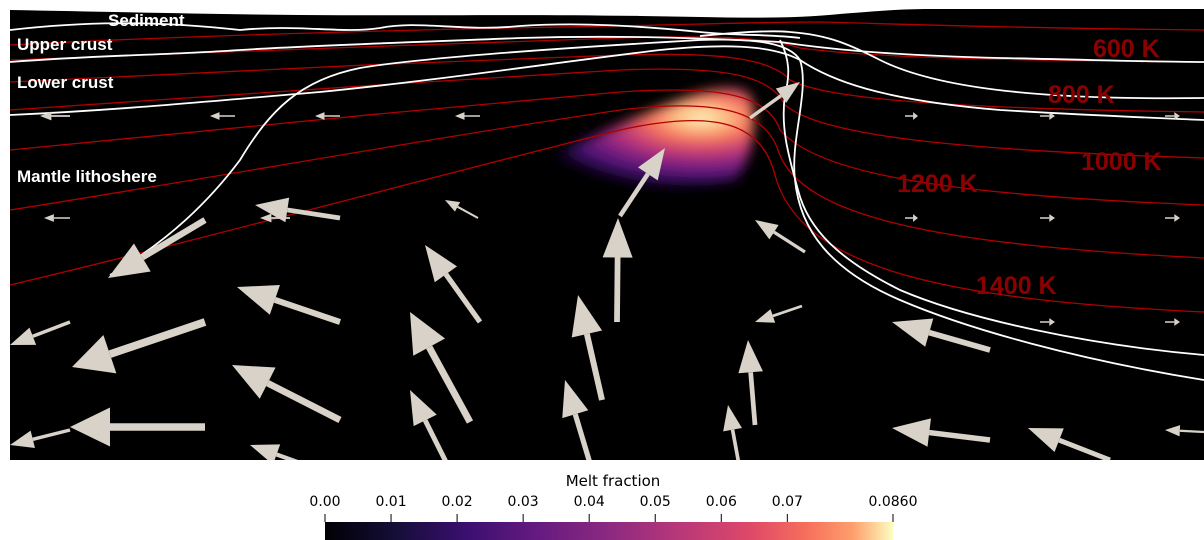 The width and height of the screenshot is (1204, 540). Describe the element at coordinates (65, 44) in the screenshot. I see `upper-crust-label: Upper crust` at that location.